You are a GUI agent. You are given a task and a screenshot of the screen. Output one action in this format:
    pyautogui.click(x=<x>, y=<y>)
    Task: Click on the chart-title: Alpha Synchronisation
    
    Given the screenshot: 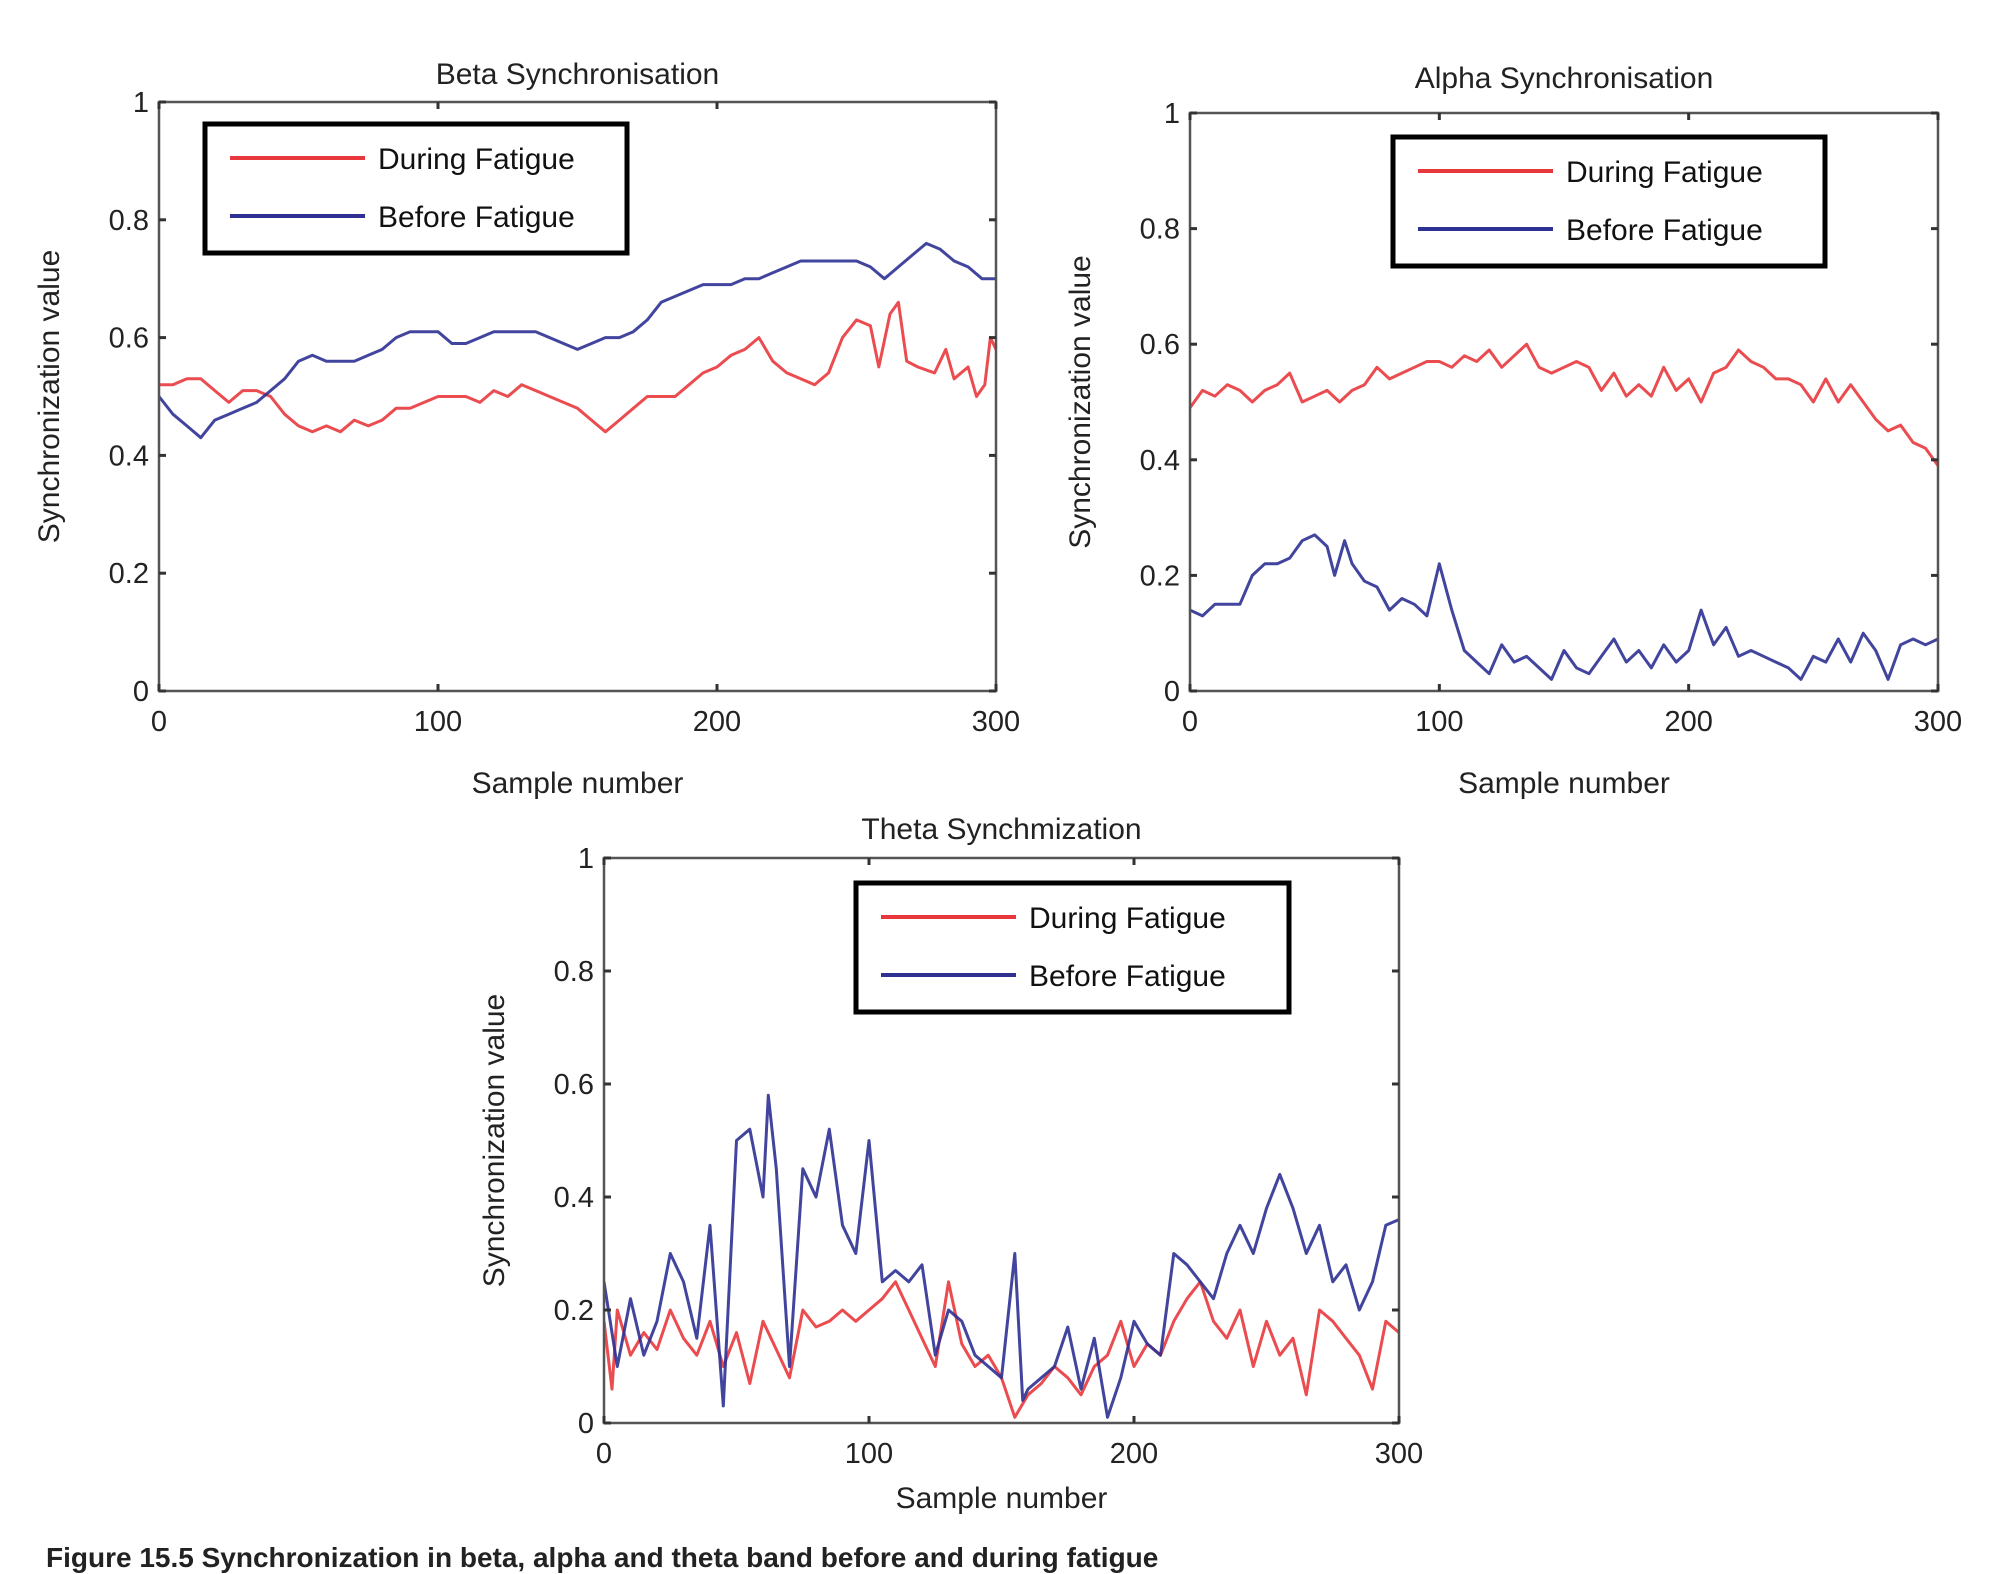 What is the action you would take?
    pyautogui.click(x=1564, y=78)
    